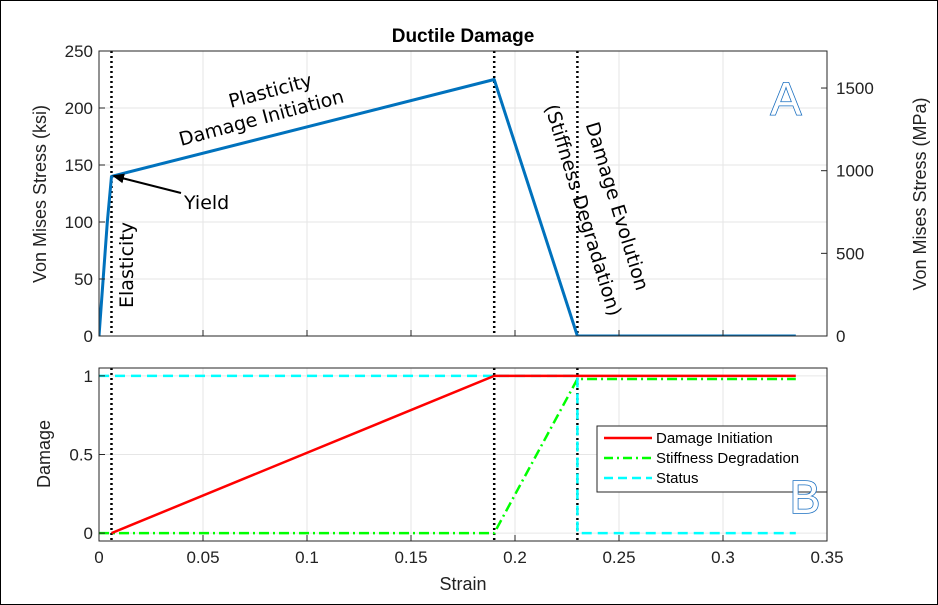 This screenshot has height=605, width=938. Describe the element at coordinates (714, 438) in the screenshot. I see `legend-label-damage-initiation: Damage Initiation` at that location.